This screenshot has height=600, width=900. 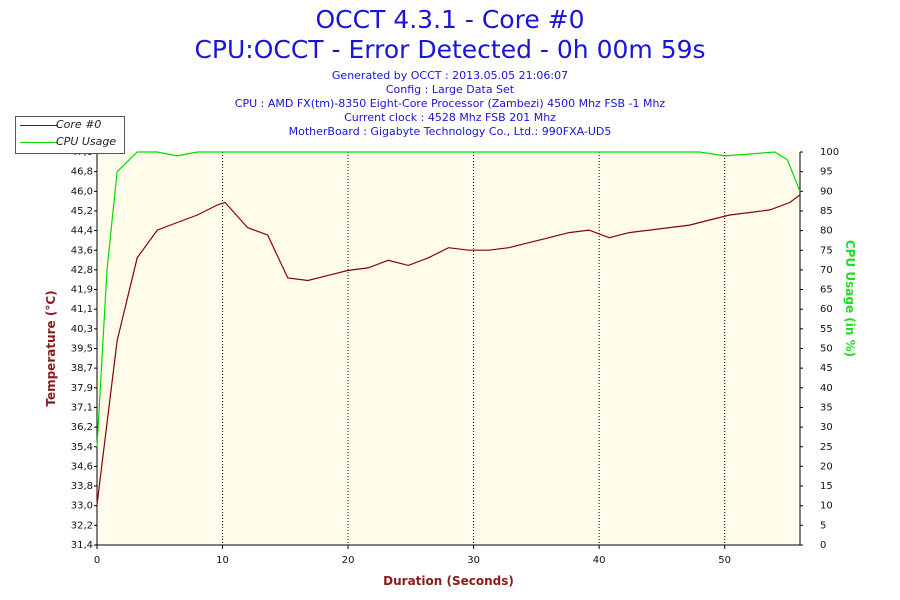 What do you see at coordinates (450, 49) in the screenshot?
I see `chart-title-line2: CPU:OCCT - Error Detected - 0h 00m 59s` at bounding box center [450, 49].